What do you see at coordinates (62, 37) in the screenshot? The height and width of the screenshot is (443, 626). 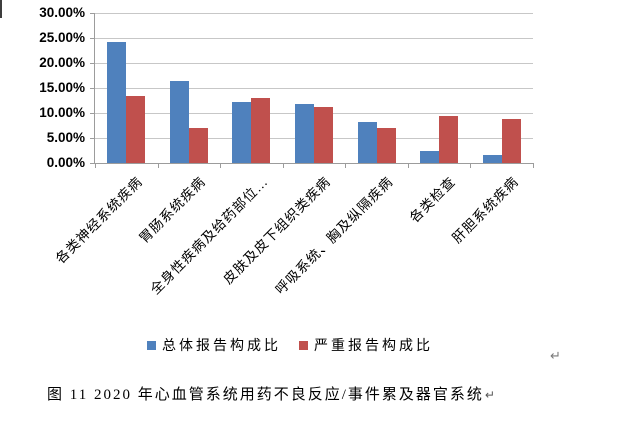 I see `y-axis-tick-label: 25.00%` at bounding box center [62, 37].